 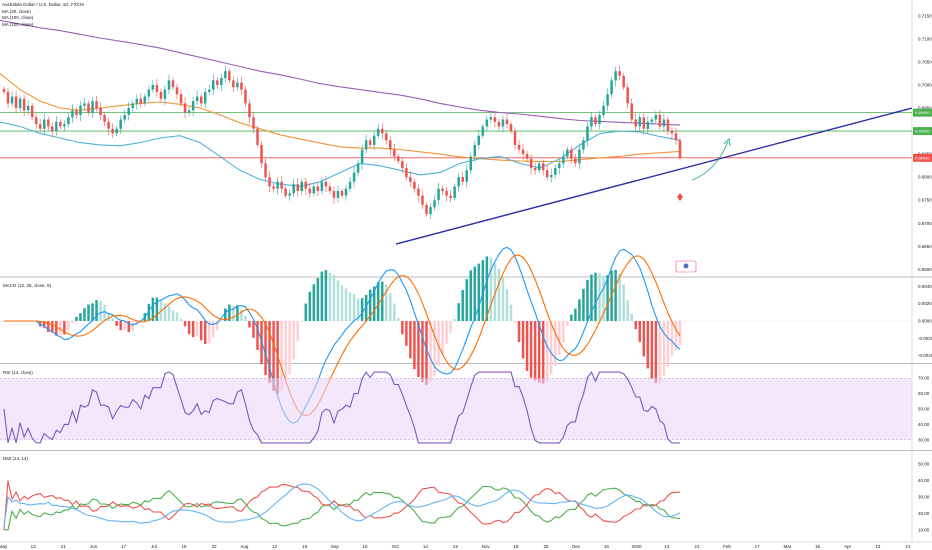 I want to click on rsi-title: RSI (14, close), so click(x=18, y=372).